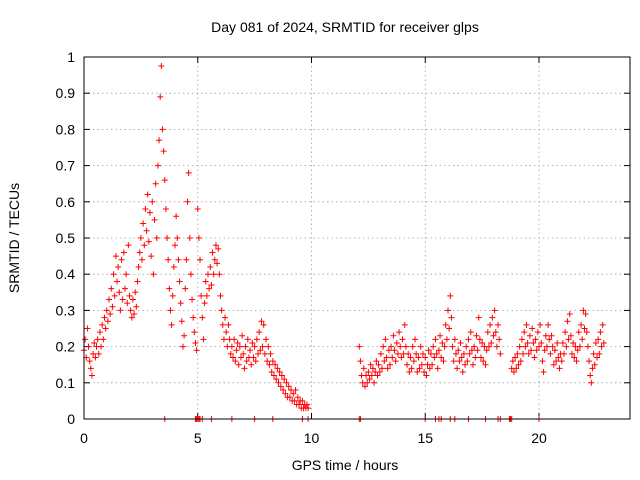 The image size is (640, 480). What do you see at coordinates (66, 202) in the screenshot?
I see `y-tick-label: 0.6` at bounding box center [66, 202].